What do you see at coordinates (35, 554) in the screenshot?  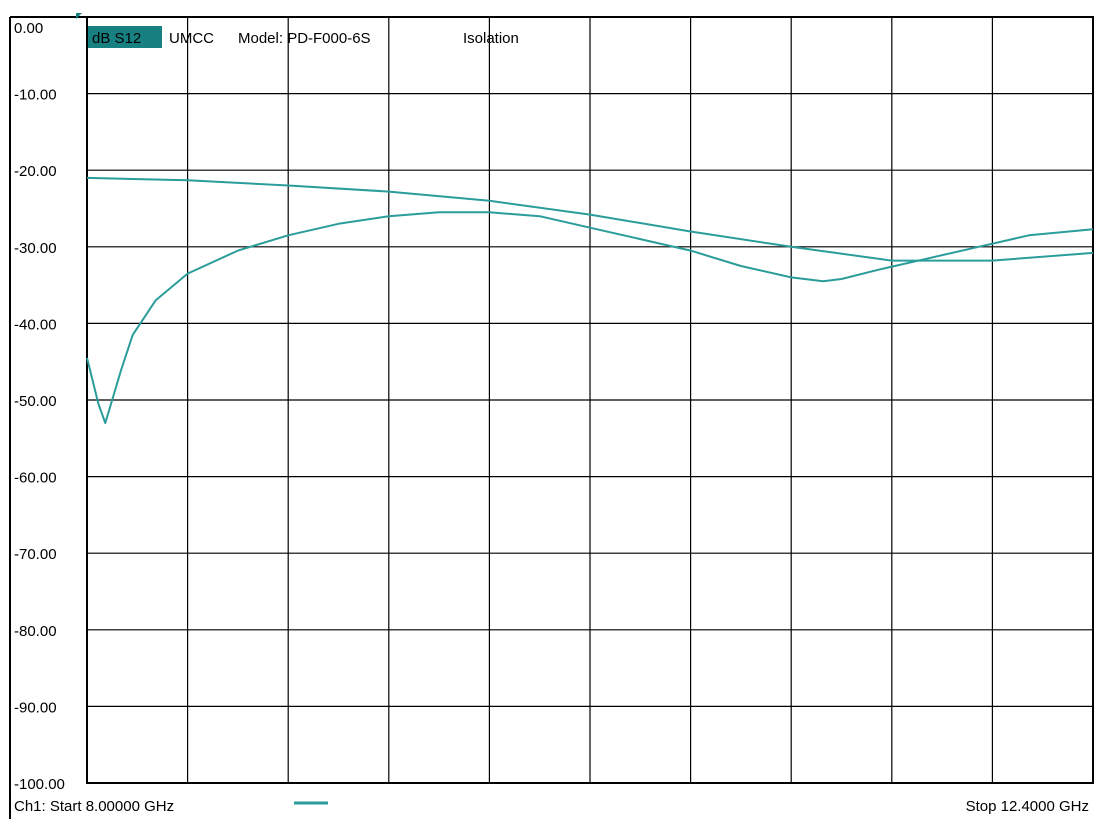 I see `y-tick-label: -70.00` at bounding box center [35, 554].